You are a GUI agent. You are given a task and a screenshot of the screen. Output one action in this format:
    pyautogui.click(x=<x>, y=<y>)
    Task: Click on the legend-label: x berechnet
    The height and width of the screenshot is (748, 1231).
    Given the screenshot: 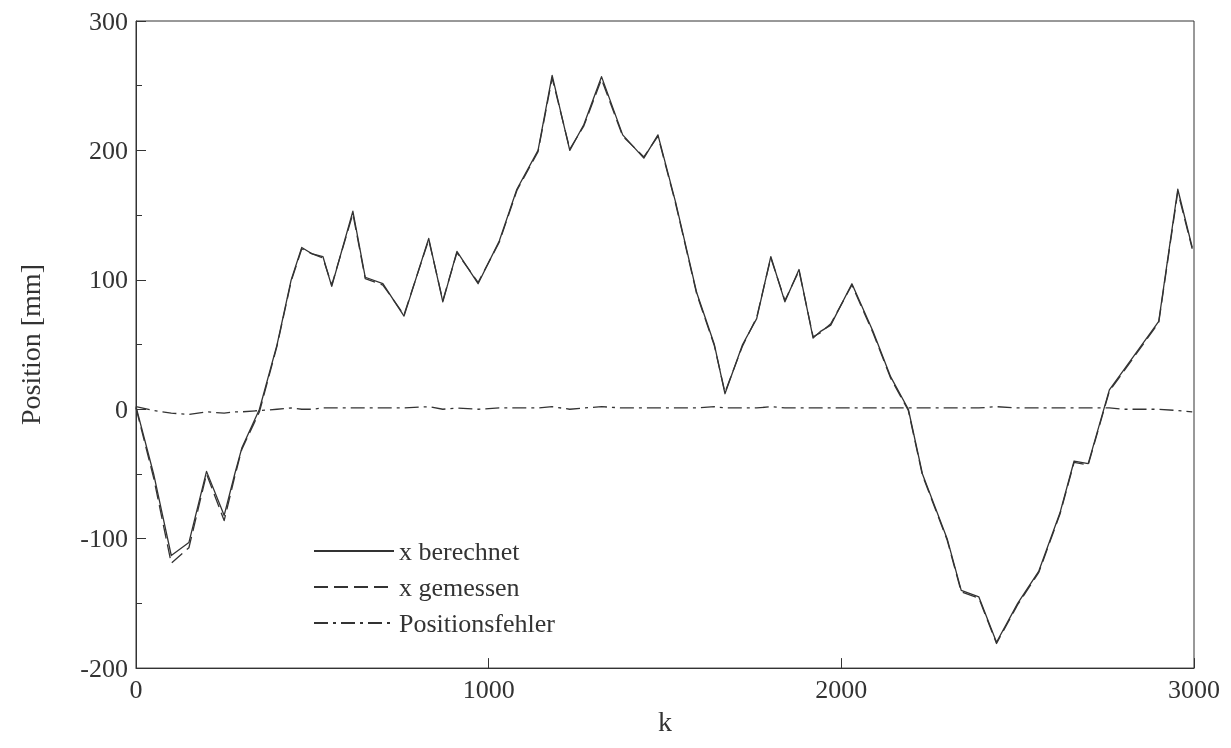 What is the action you would take?
    pyautogui.click(x=460, y=551)
    